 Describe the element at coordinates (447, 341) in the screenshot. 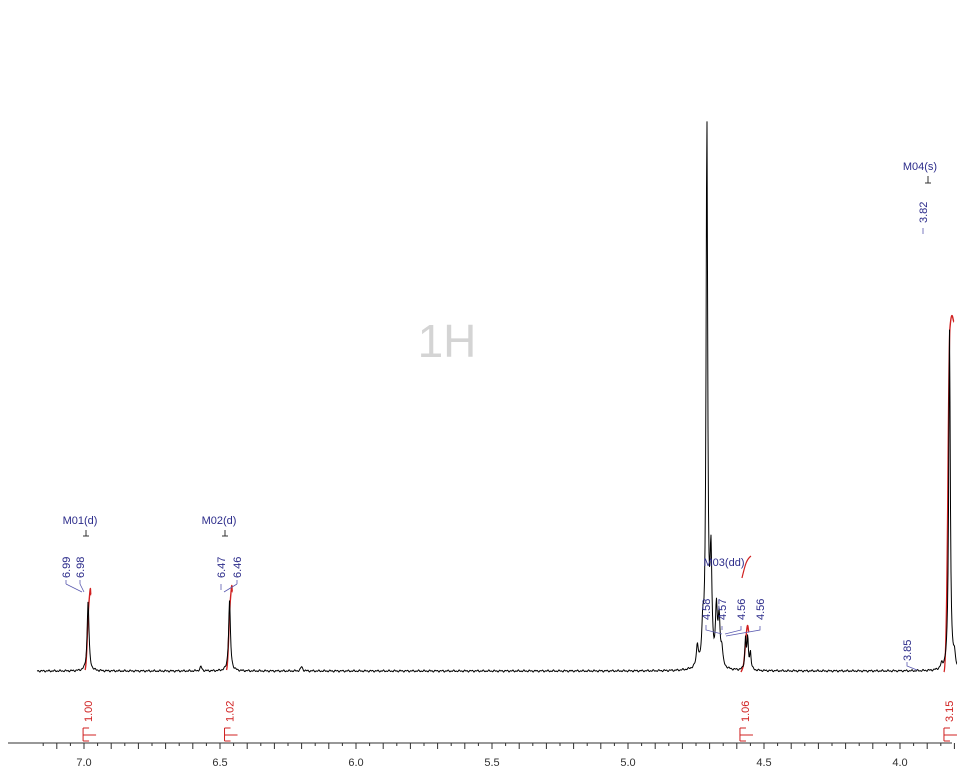

I see `chart-title: 1H` at that location.